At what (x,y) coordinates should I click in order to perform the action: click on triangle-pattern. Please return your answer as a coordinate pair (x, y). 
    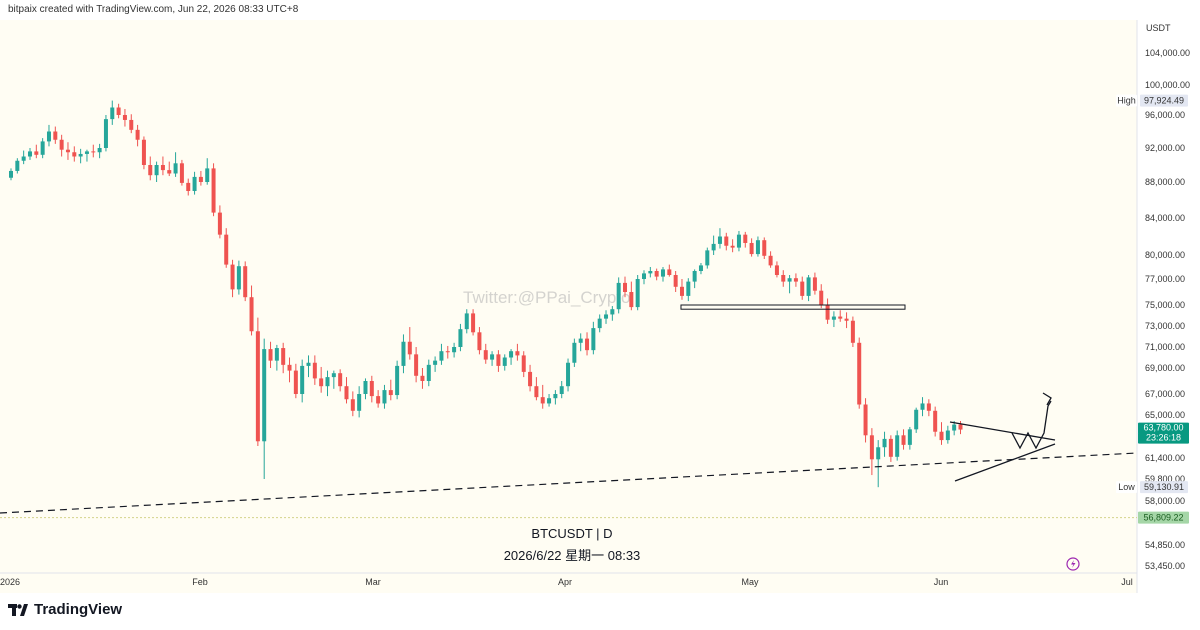
    Looking at the image, I should click on (1002, 443).